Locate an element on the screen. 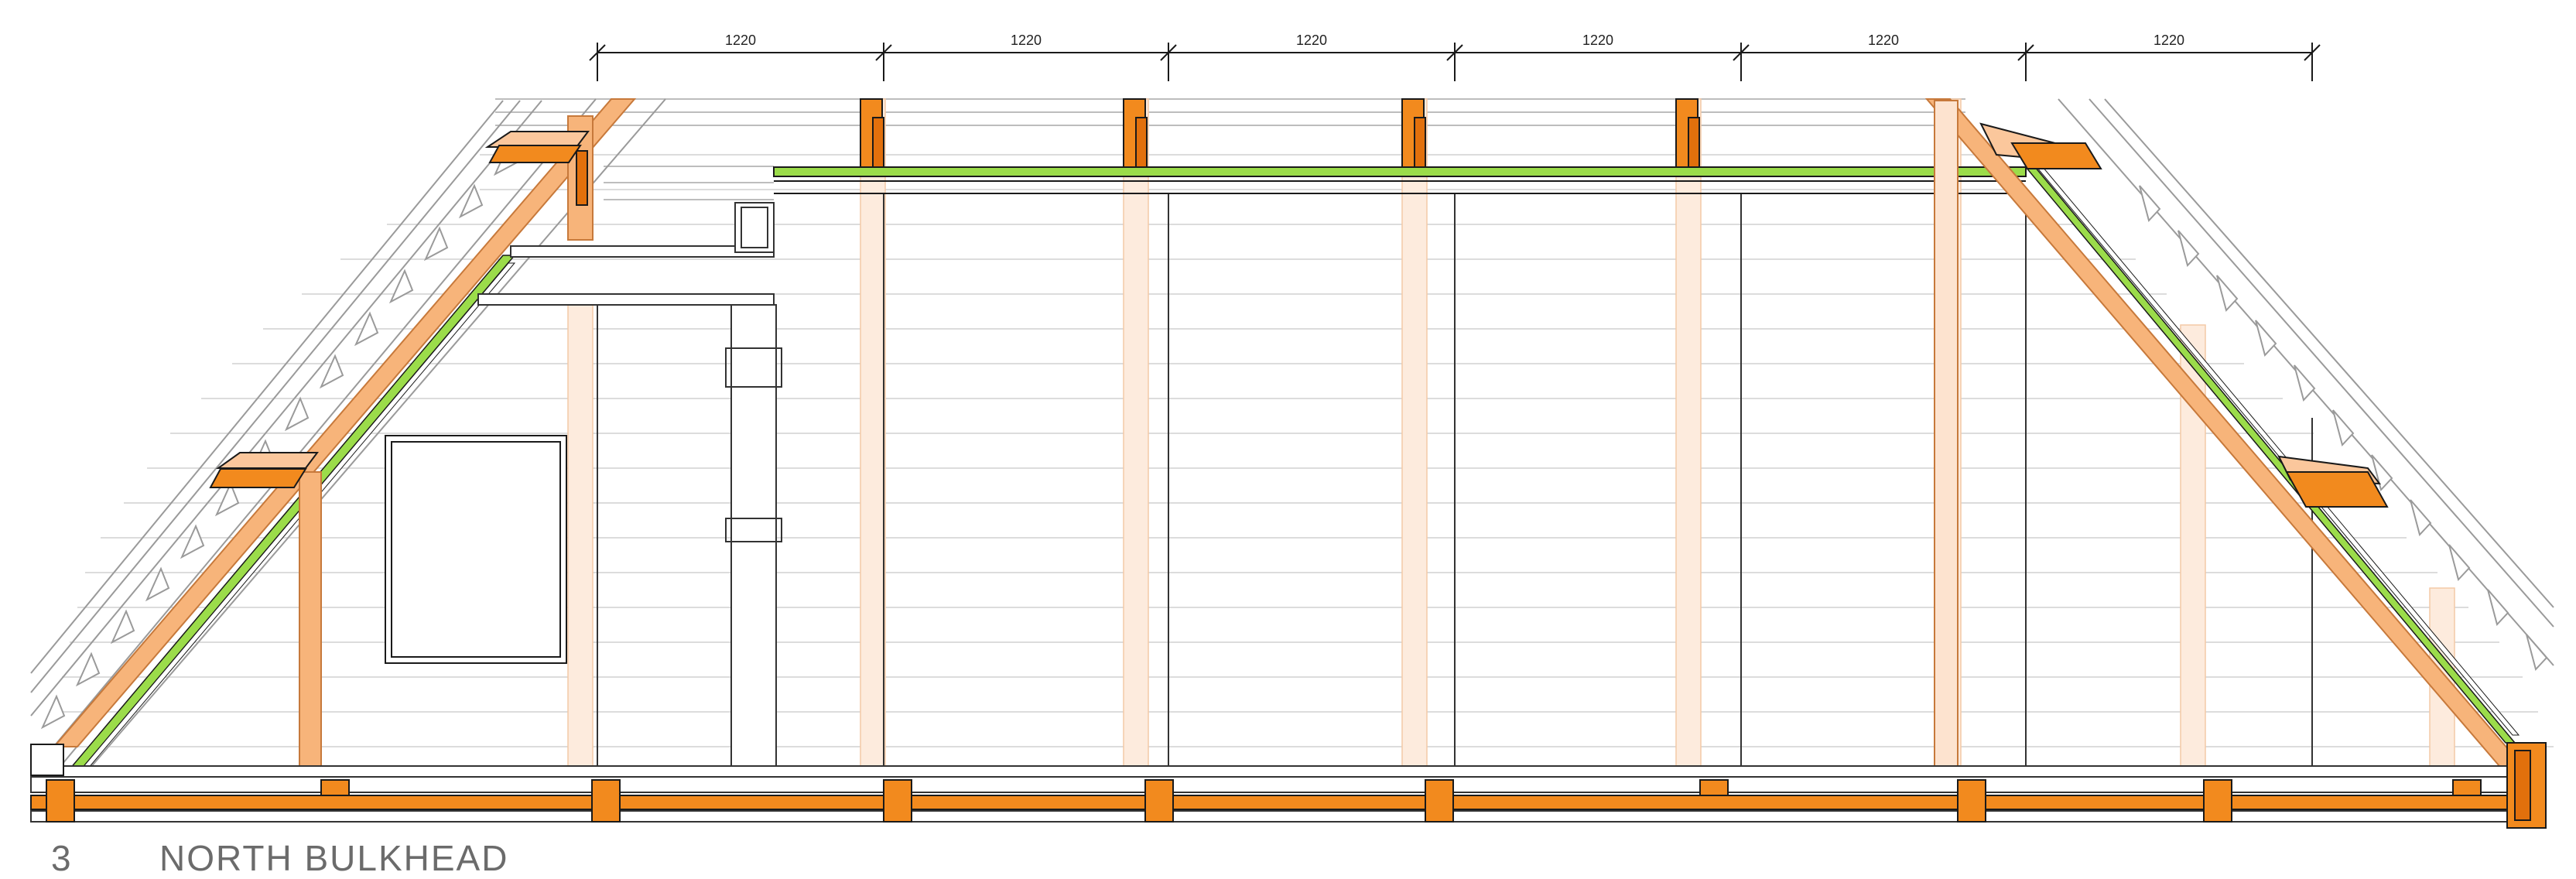  right-roof-tiles is located at coordinates (2344, 429).